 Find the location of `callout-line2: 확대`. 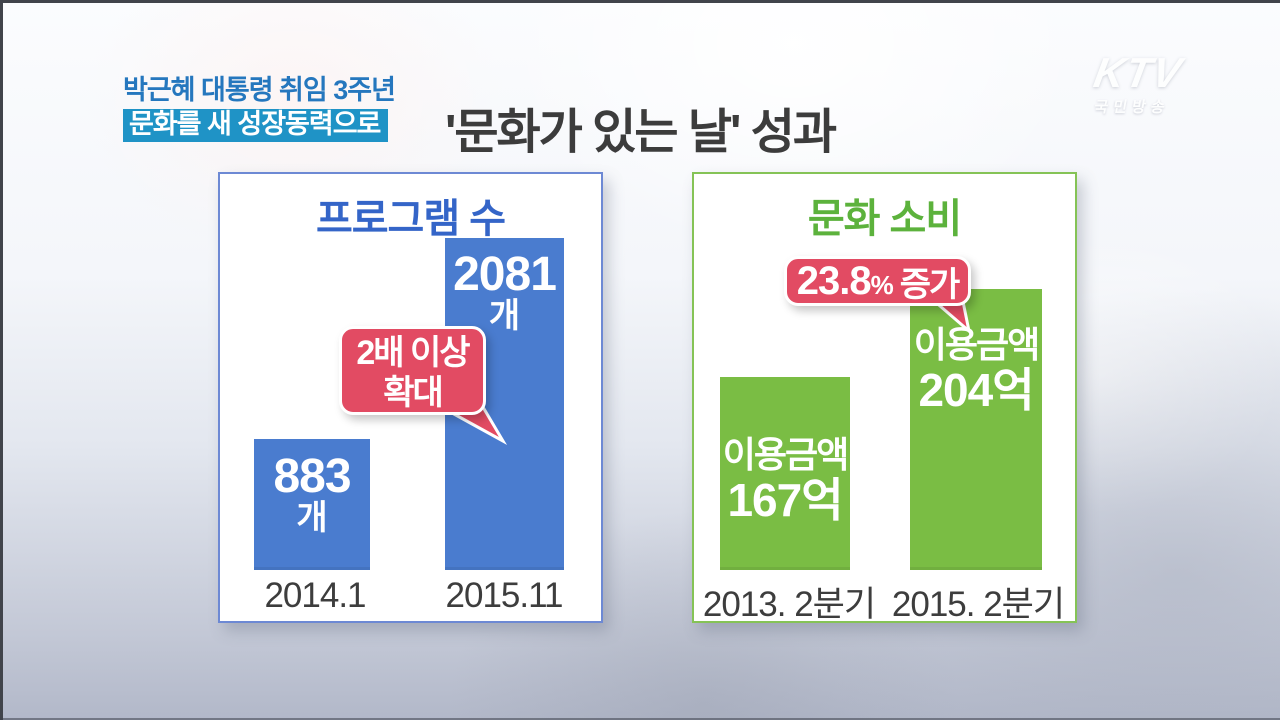

callout-line2: 확대 is located at coordinates (413, 393).